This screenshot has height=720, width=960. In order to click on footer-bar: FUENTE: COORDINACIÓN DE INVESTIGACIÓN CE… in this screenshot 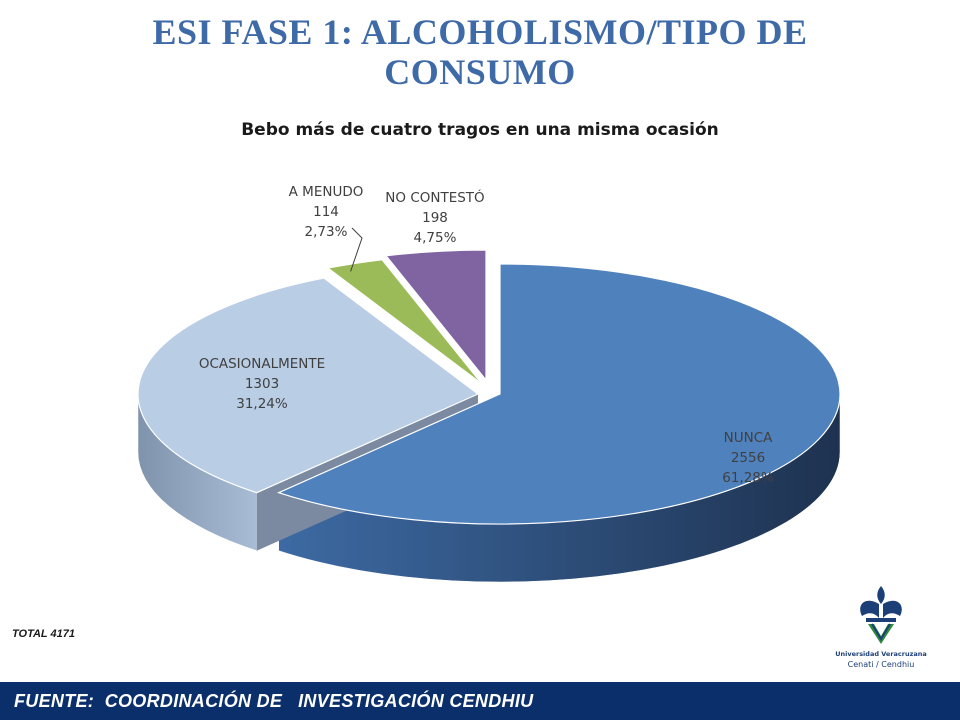, I will do `click(480, 701)`.